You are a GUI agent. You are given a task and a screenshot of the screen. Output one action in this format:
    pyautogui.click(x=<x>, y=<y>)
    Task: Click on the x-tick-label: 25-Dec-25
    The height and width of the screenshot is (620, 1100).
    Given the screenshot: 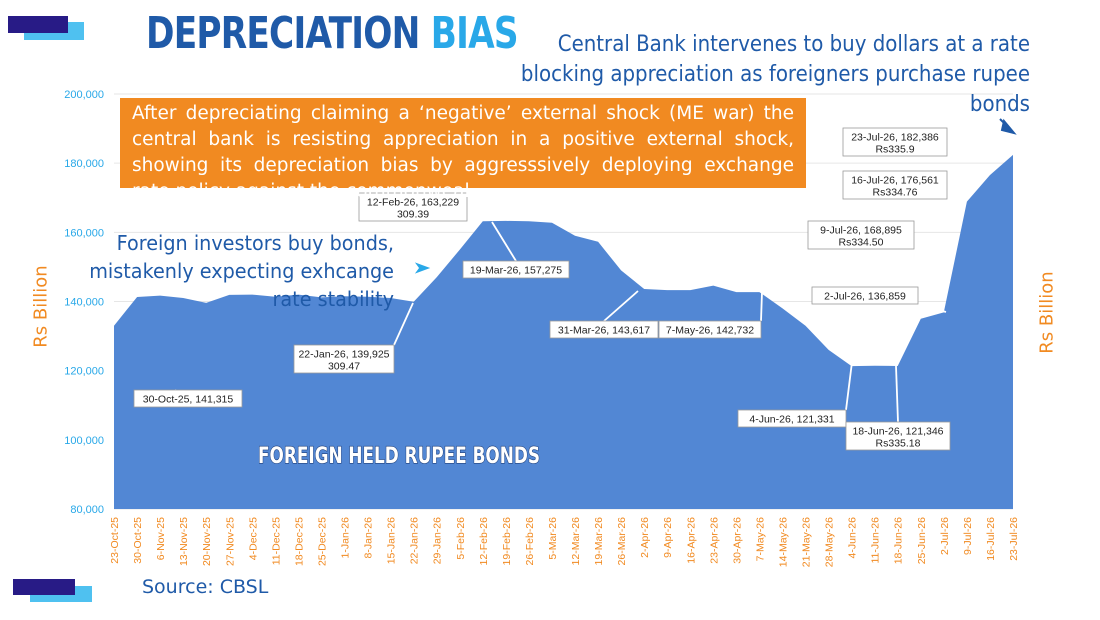 What is the action you would take?
    pyautogui.click(x=322, y=541)
    